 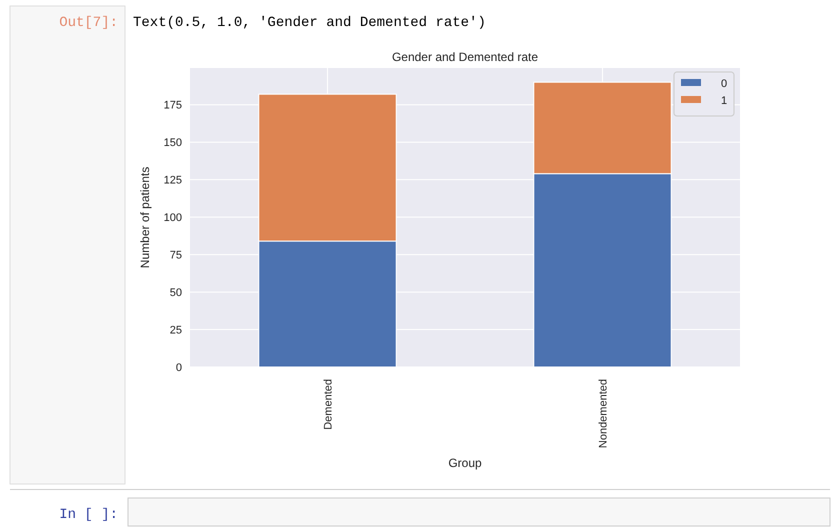 What do you see at coordinates (173, 180) in the screenshot?
I see `y-tick-label: 125` at bounding box center [173, 180].